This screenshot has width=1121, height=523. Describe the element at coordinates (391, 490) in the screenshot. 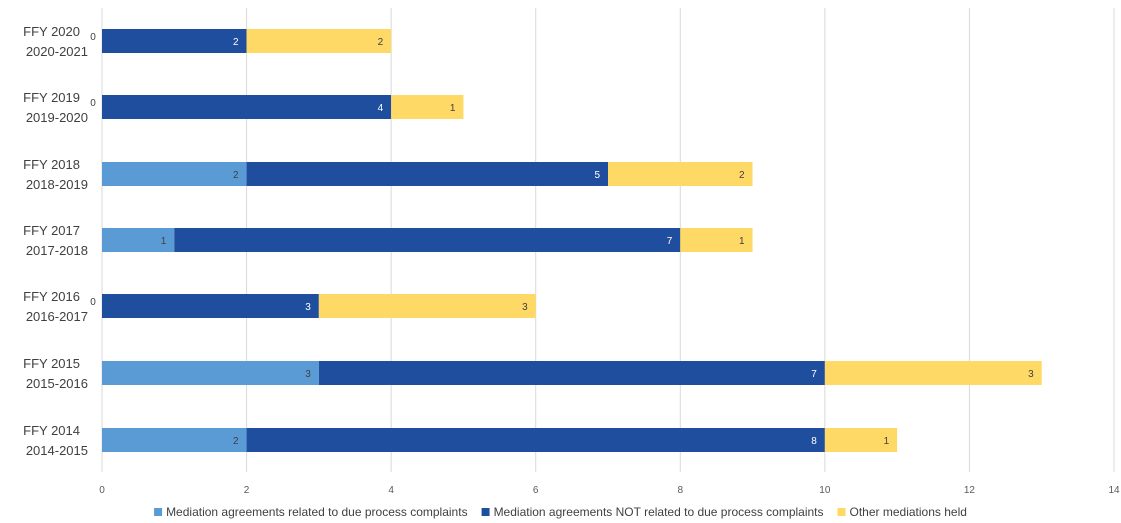

I see `x-tick-label-4: 4` at that location.